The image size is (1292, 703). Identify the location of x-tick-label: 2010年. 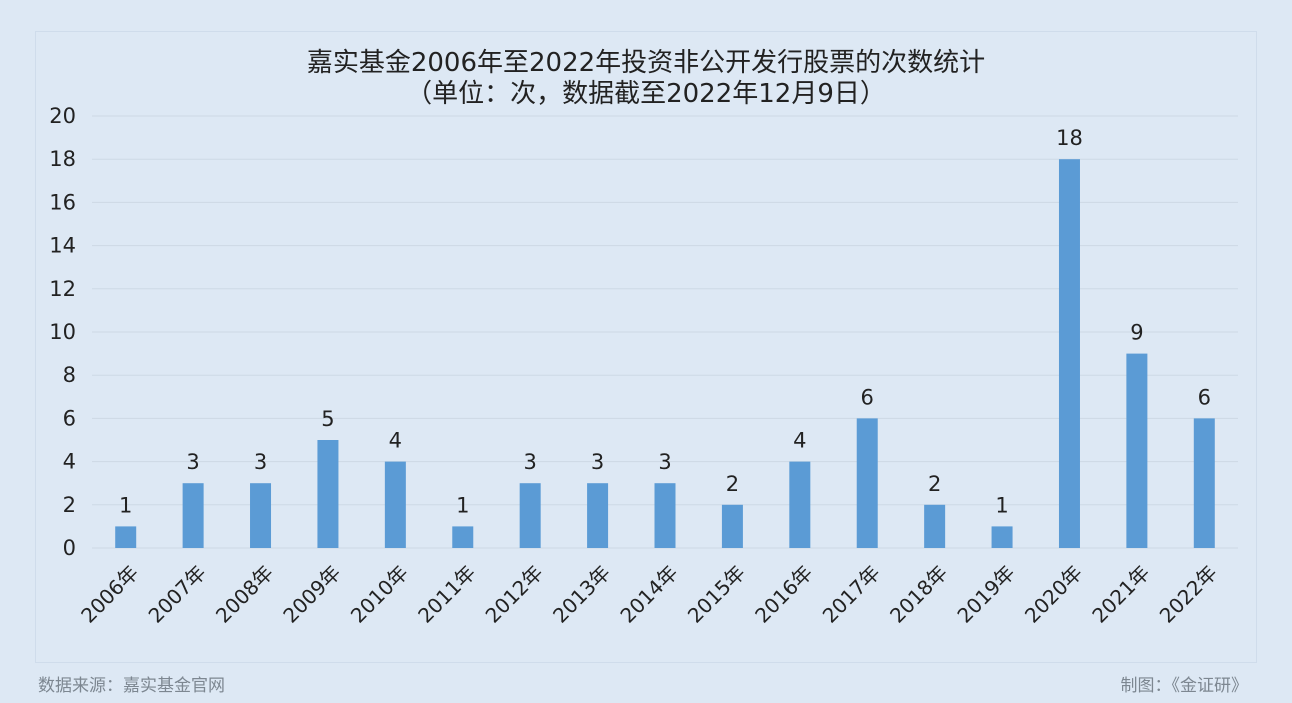
(379, 594).